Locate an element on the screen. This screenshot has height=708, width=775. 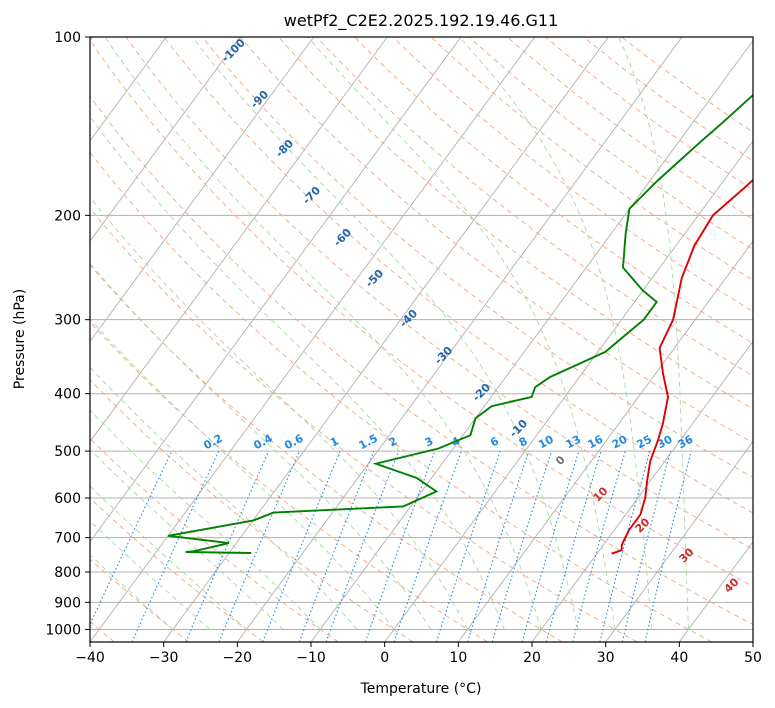
isotherm-label: -50 is located at coordinates (374, 278).